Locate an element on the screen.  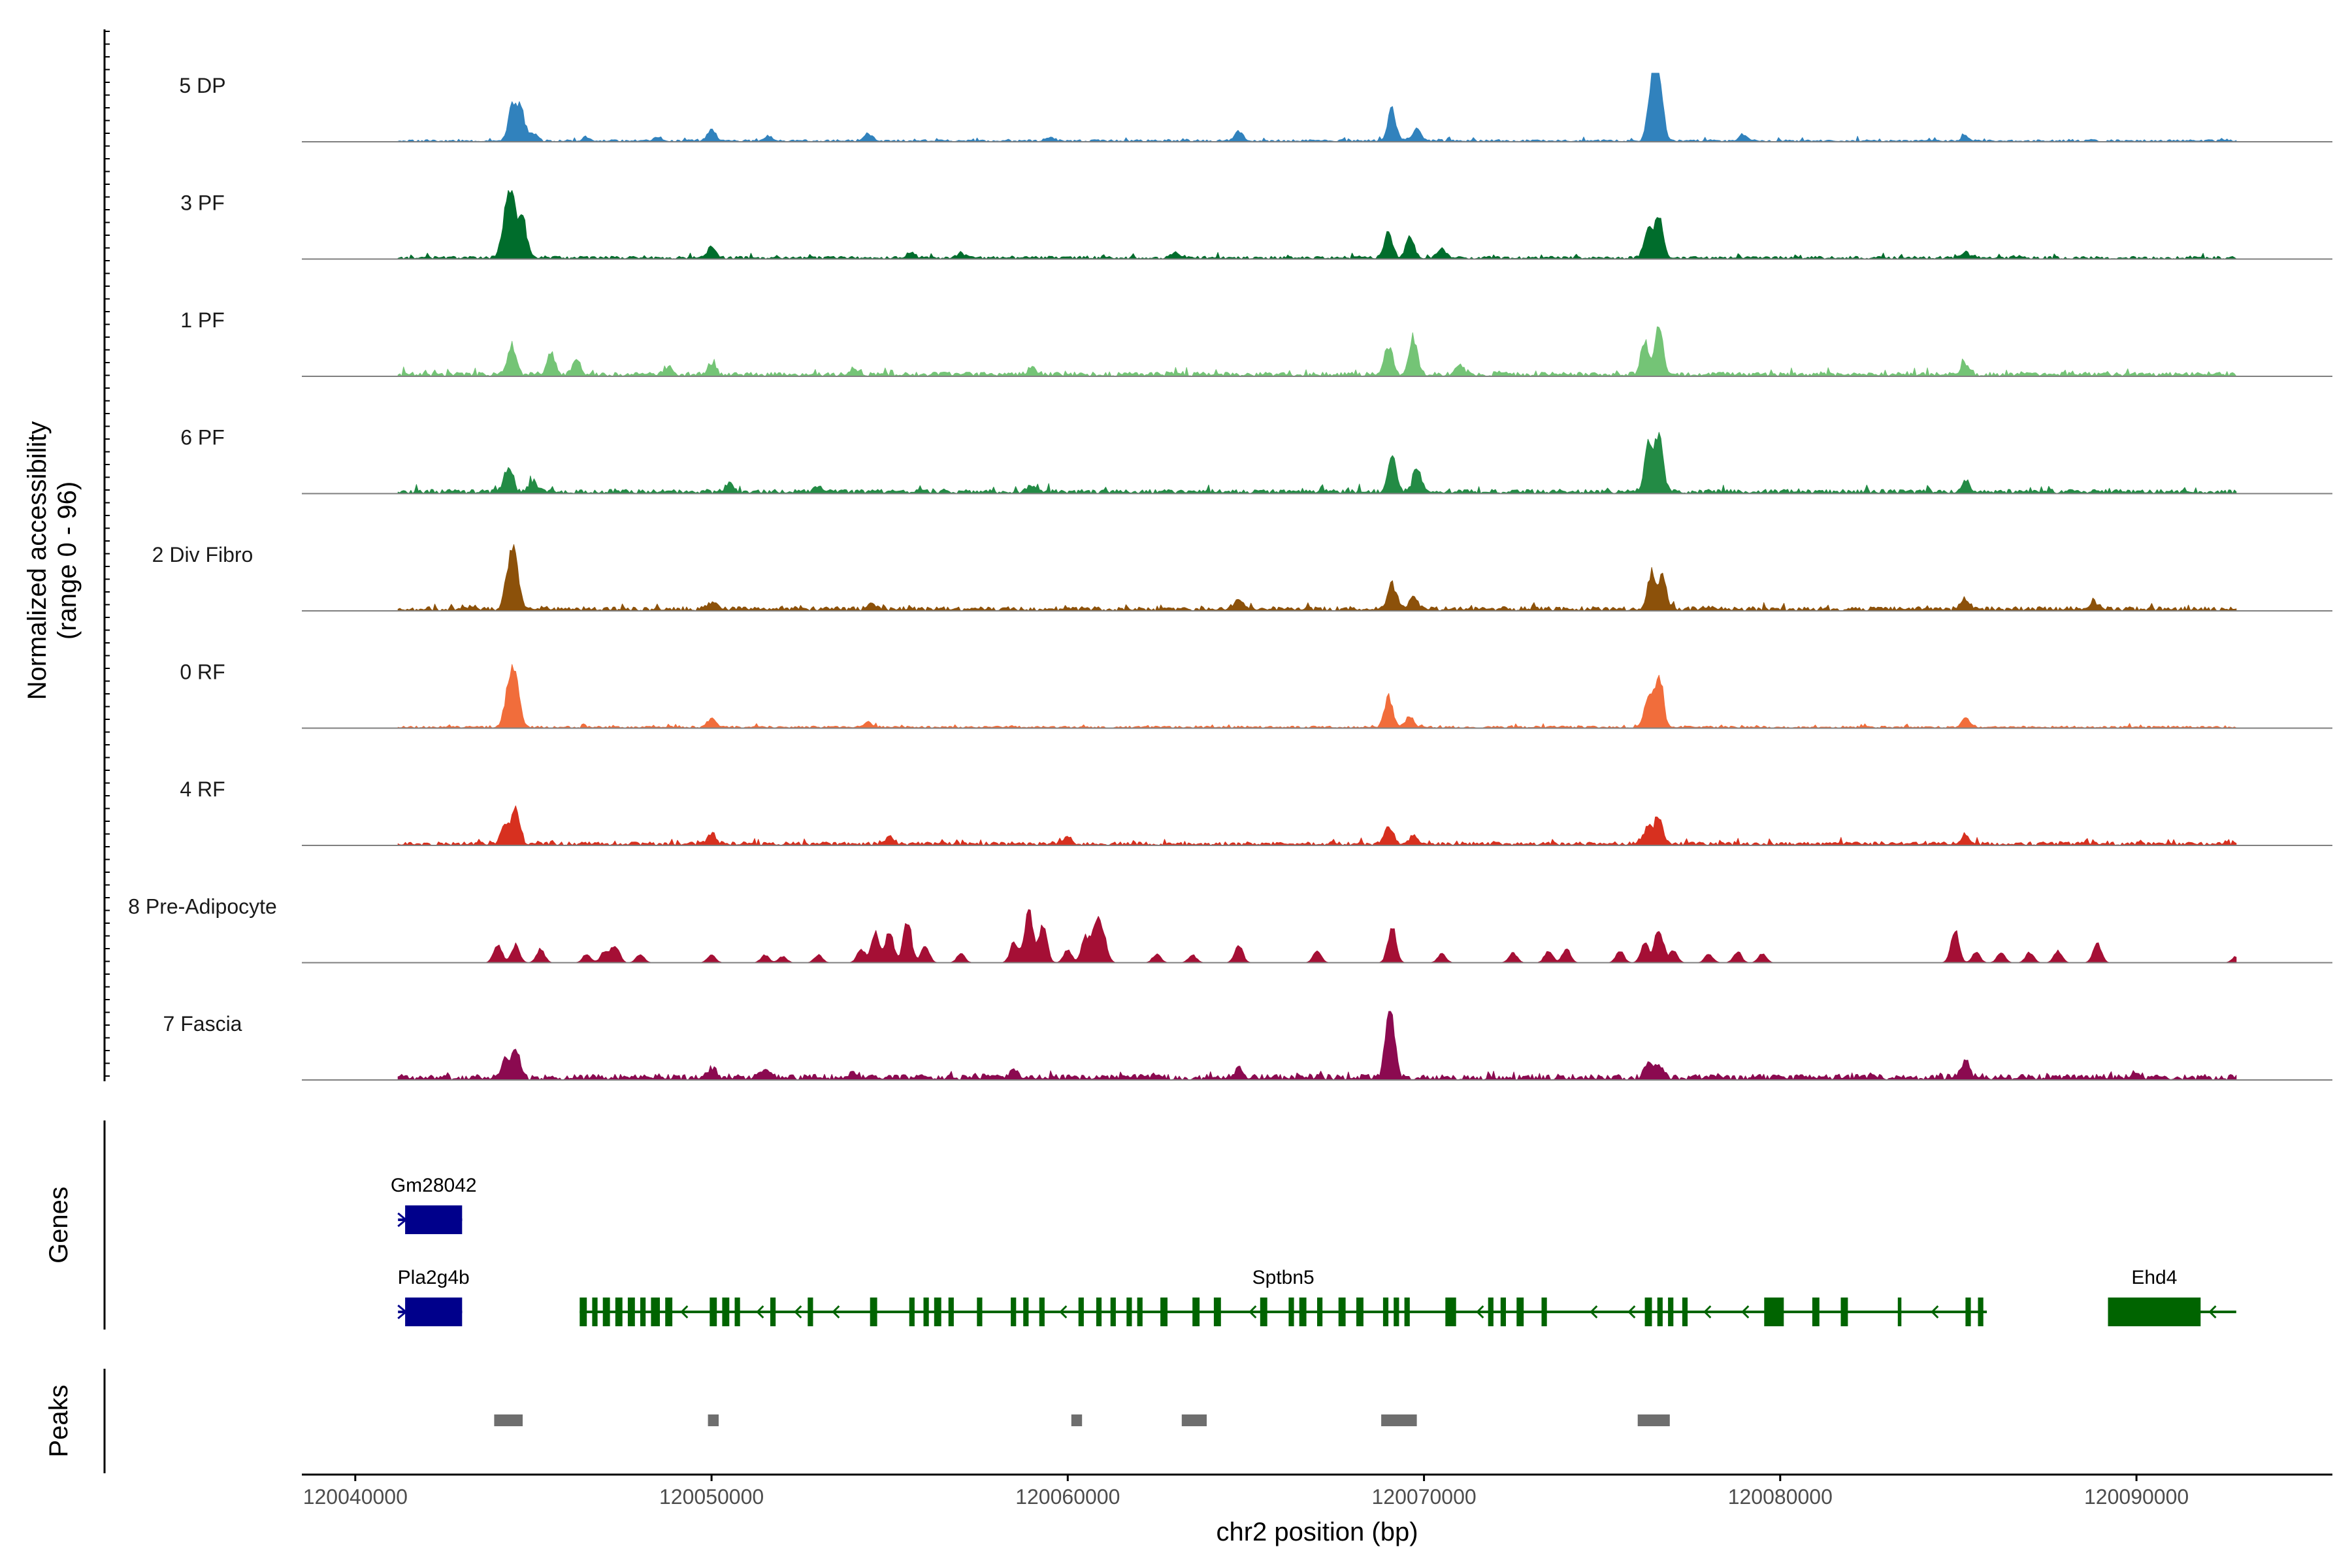
gene-sptbn5: Sptbn5 is located at coordinates (1283, 1296).